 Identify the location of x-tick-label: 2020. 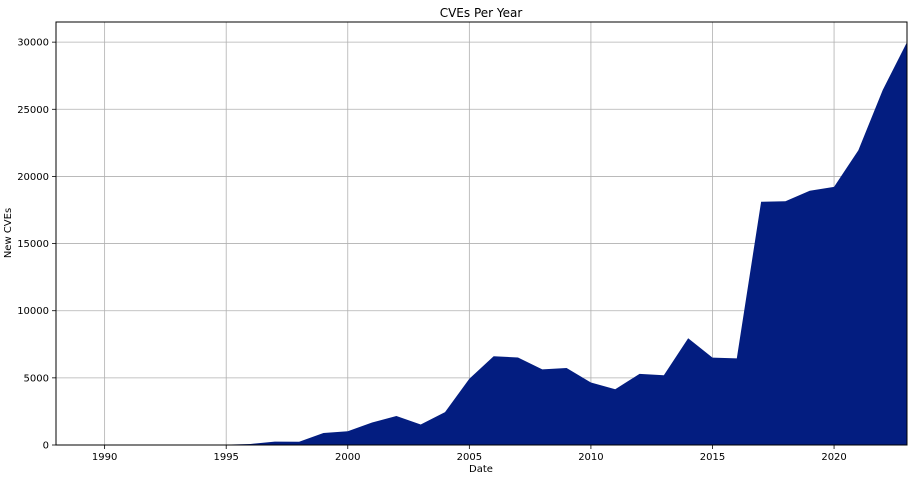
(833, 457).